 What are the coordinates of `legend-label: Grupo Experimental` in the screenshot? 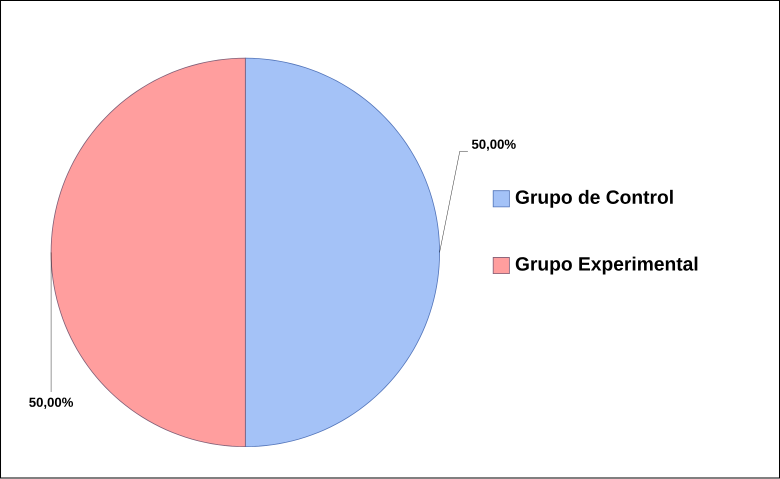 It's located at (607, 265).